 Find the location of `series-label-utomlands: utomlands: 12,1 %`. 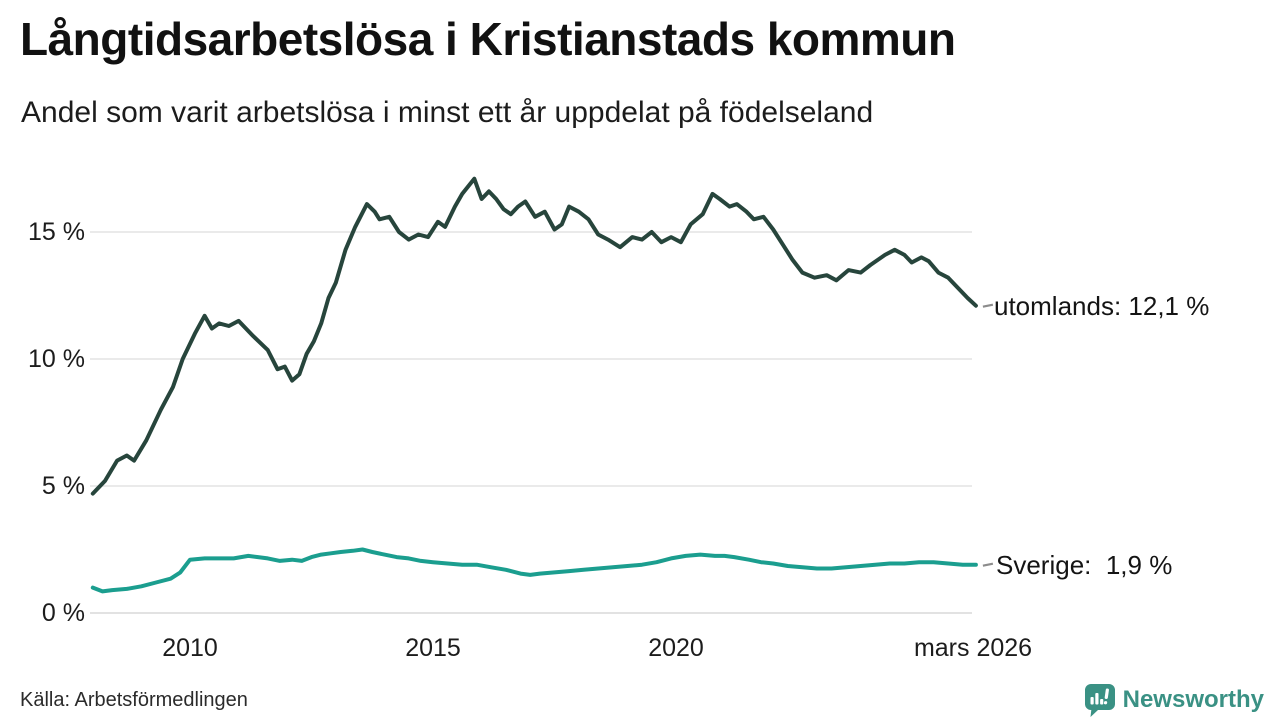

series-label-utomlands: utomlands: 12,1 % is located at coordinates (1102, 306).